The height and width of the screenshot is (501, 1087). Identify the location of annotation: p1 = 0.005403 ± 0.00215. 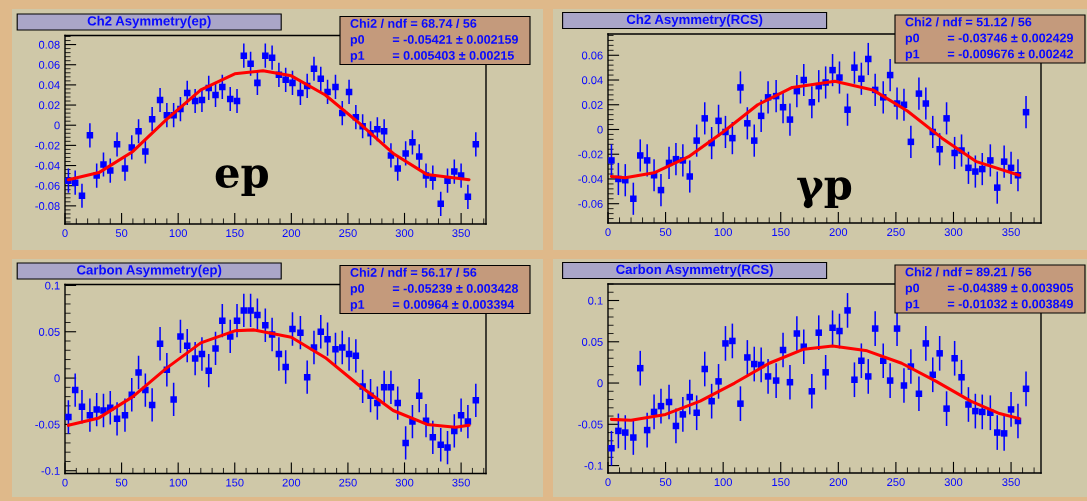
(432, 57).